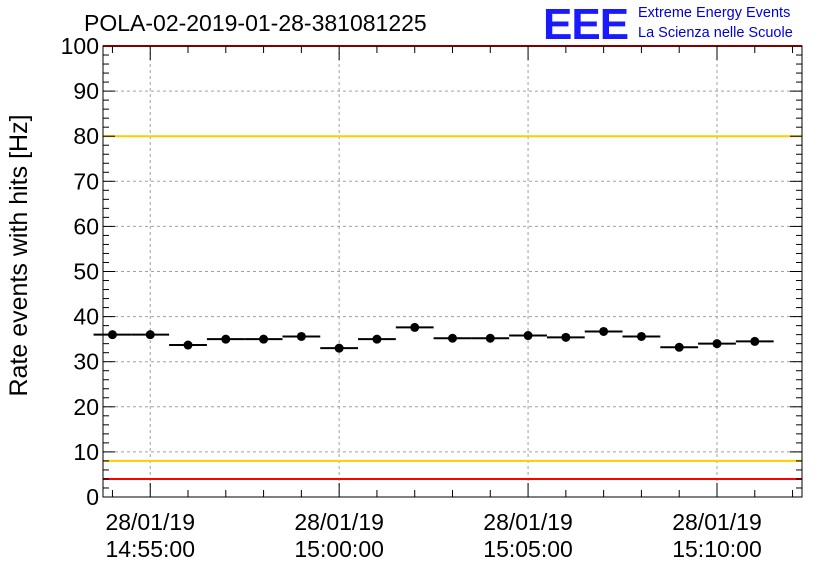 Image resolution: width=836 pixels, height=572 pixels. Describe the element at coordinates (19, 255) in the screenshot. I see `y-axis-label: Rate events with hits [Hz]` at that location.